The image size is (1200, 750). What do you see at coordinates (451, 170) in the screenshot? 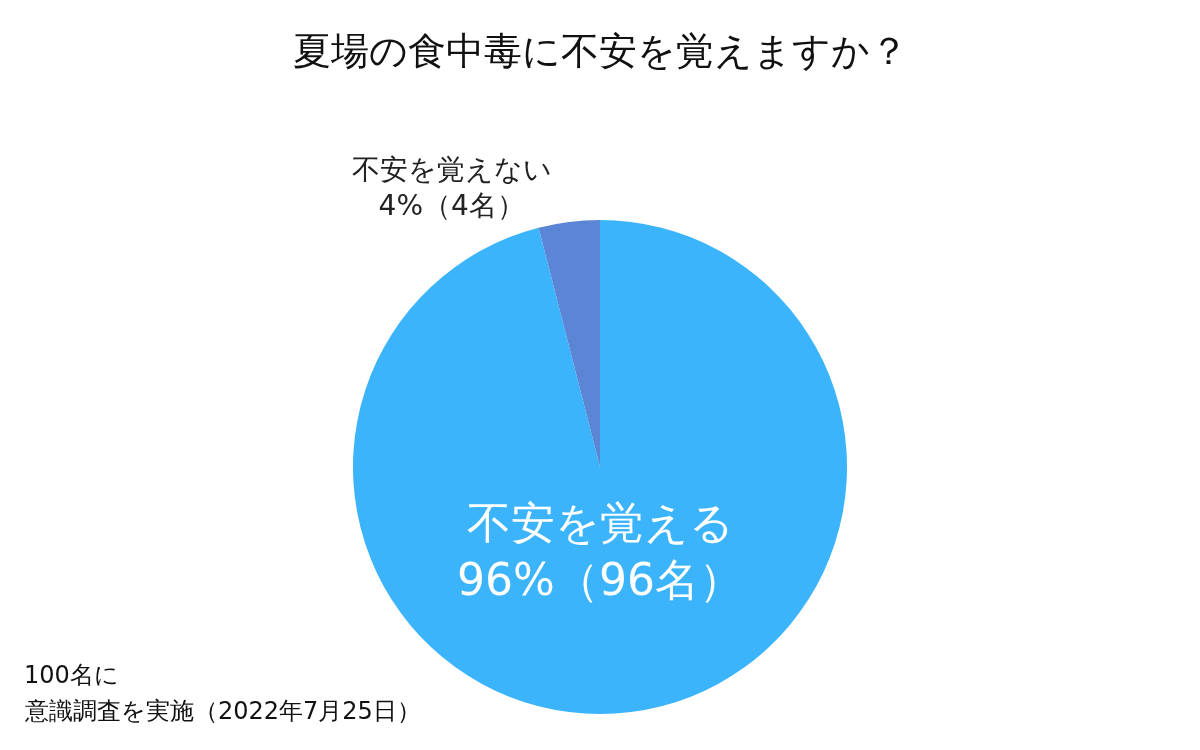
I see `slice-label: 不安を覚えない` at bounding box center [451, 170].